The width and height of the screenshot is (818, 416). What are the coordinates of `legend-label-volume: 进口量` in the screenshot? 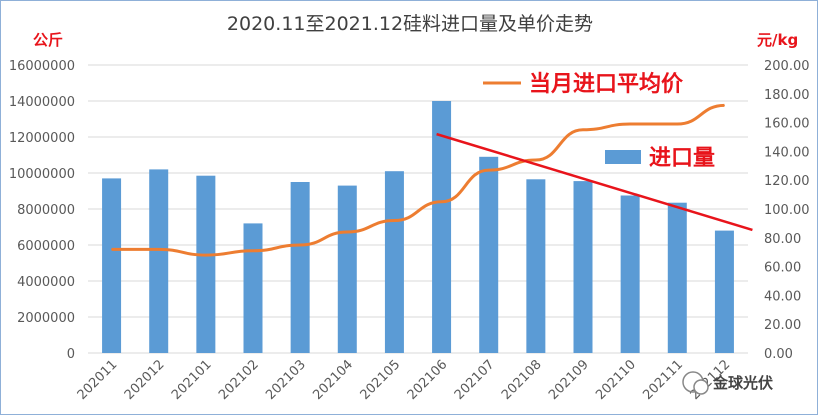 It's located at (682, 158).